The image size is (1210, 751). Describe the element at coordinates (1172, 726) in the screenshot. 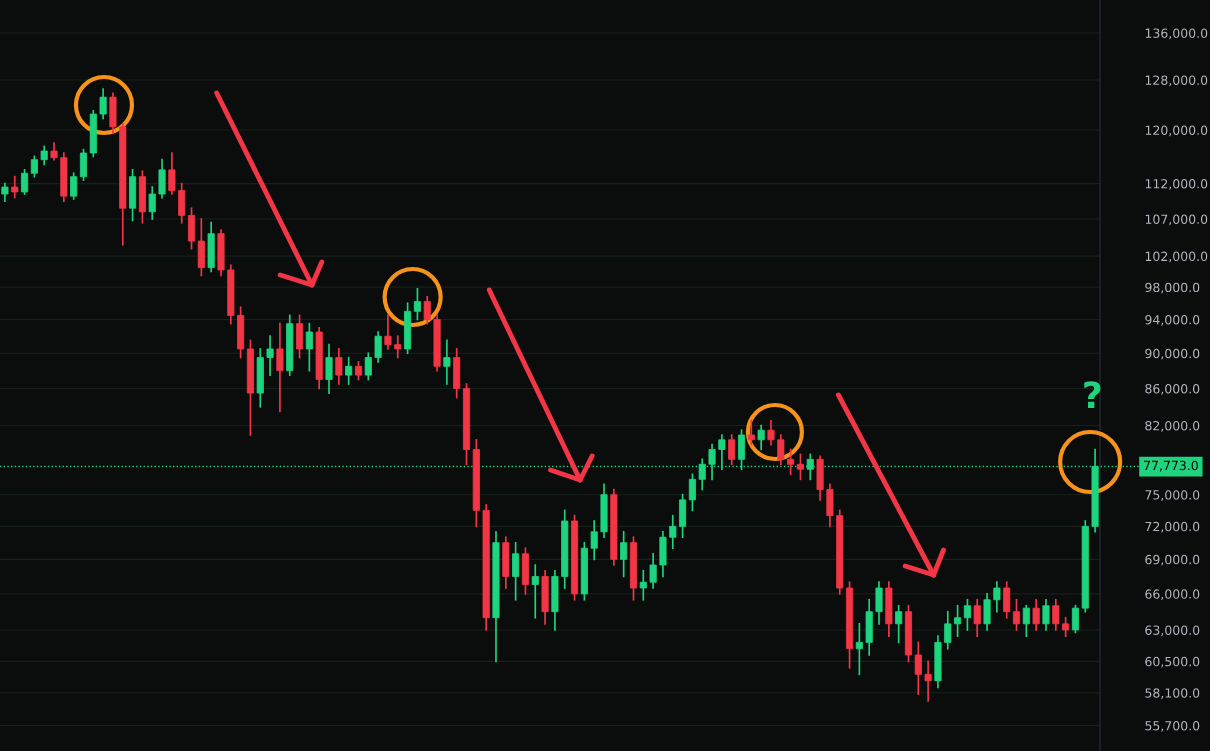

I see `y-tick-label: 55,700.0` at that location.